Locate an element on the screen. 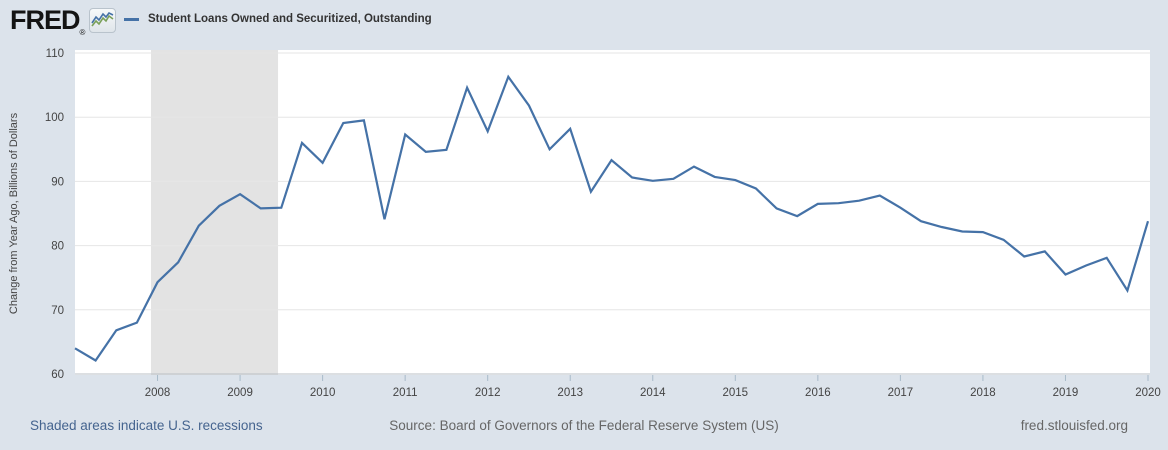 Image resolution: width=1168 pixels, height=450 pixels. x-tick-label: 2013 is located at coordinates (570, 393).